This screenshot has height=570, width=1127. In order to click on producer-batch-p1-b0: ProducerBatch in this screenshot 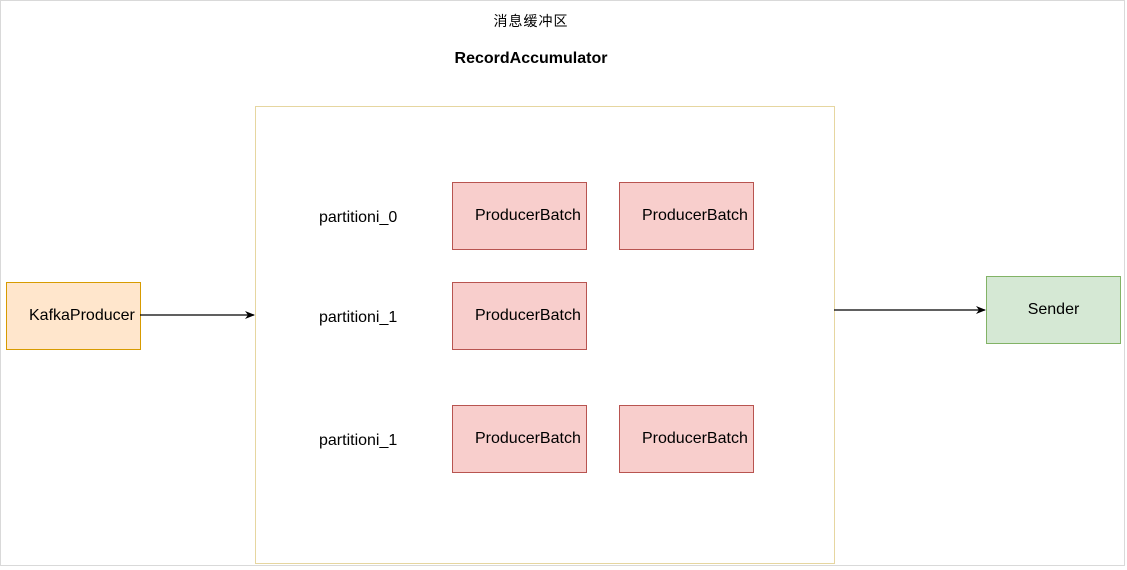, I will do `click(519, 316)`.